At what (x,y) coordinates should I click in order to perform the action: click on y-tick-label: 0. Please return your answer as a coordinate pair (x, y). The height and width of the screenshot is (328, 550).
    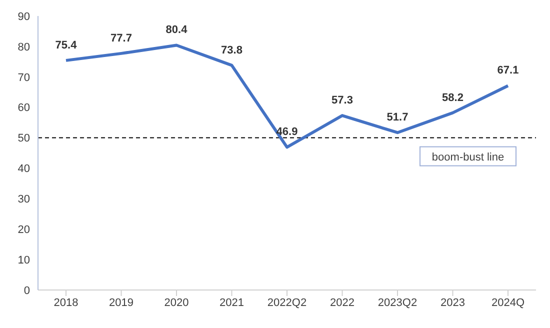
    Looking at the image, I should click on (27, 290).